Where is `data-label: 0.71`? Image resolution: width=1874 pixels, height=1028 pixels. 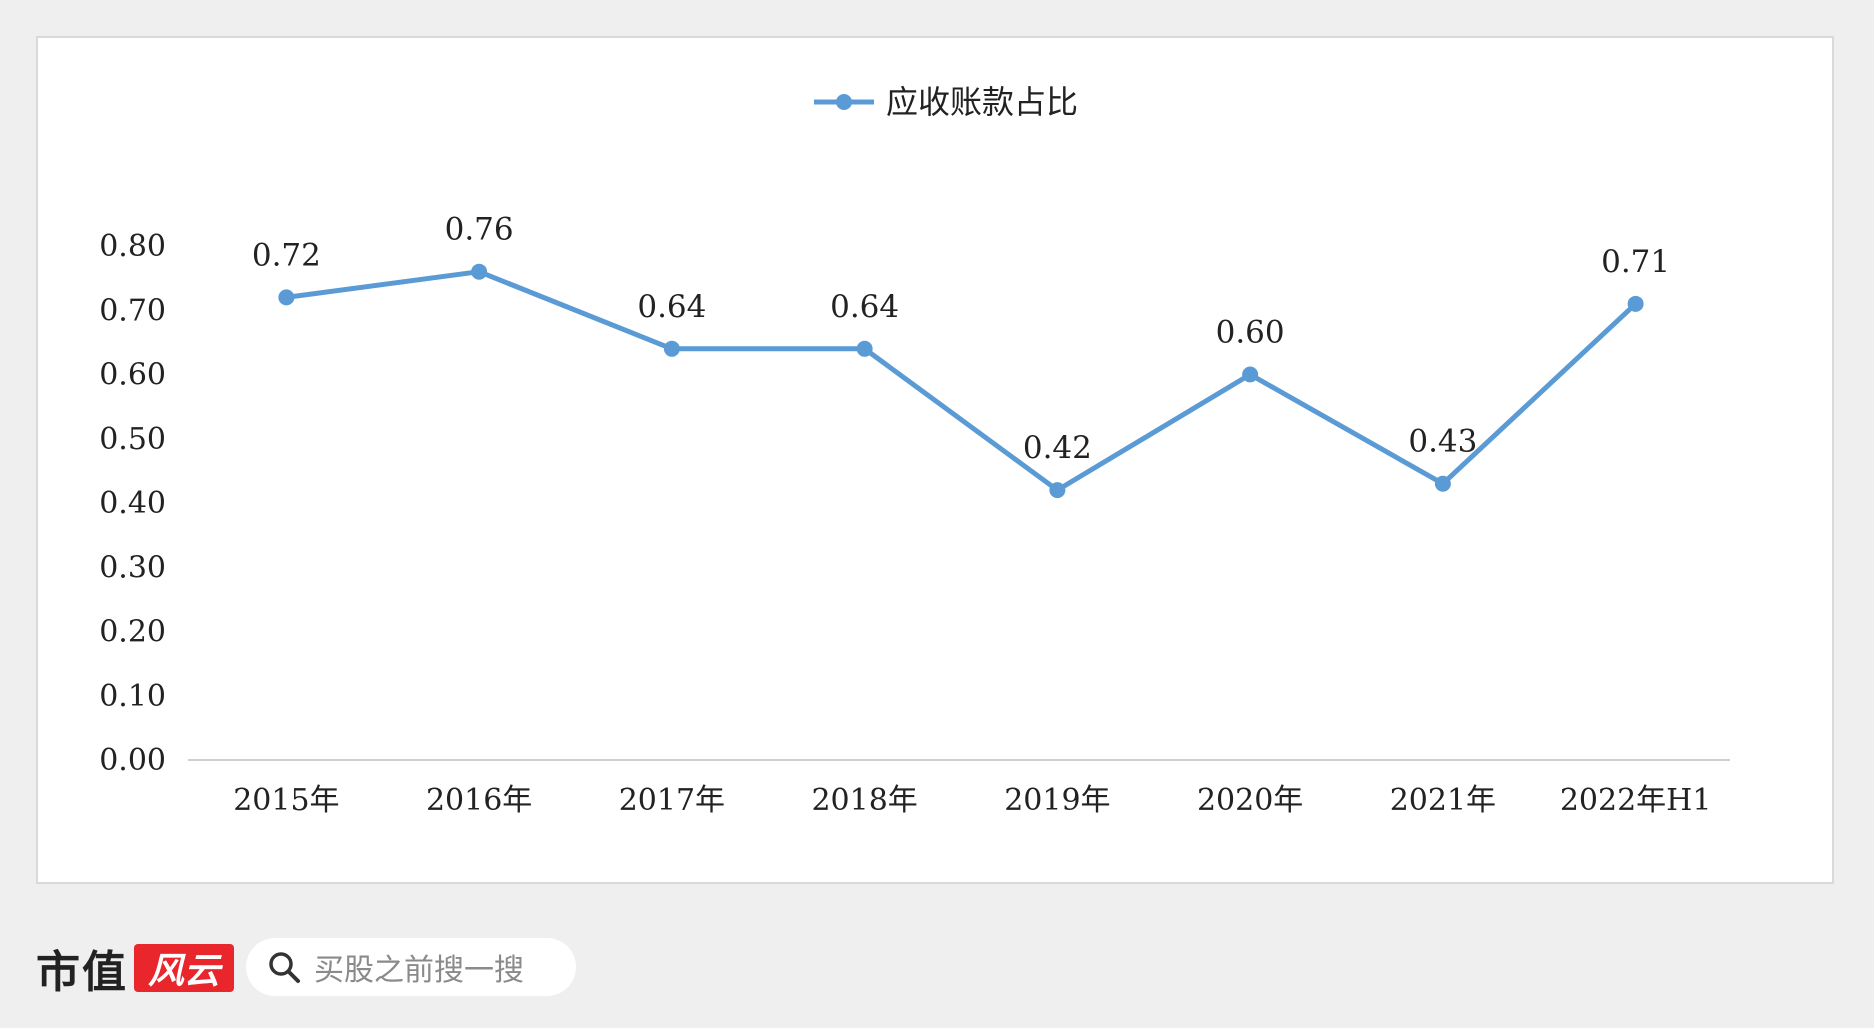 data-label: 0.71 is located at coordinates (1635, 262).